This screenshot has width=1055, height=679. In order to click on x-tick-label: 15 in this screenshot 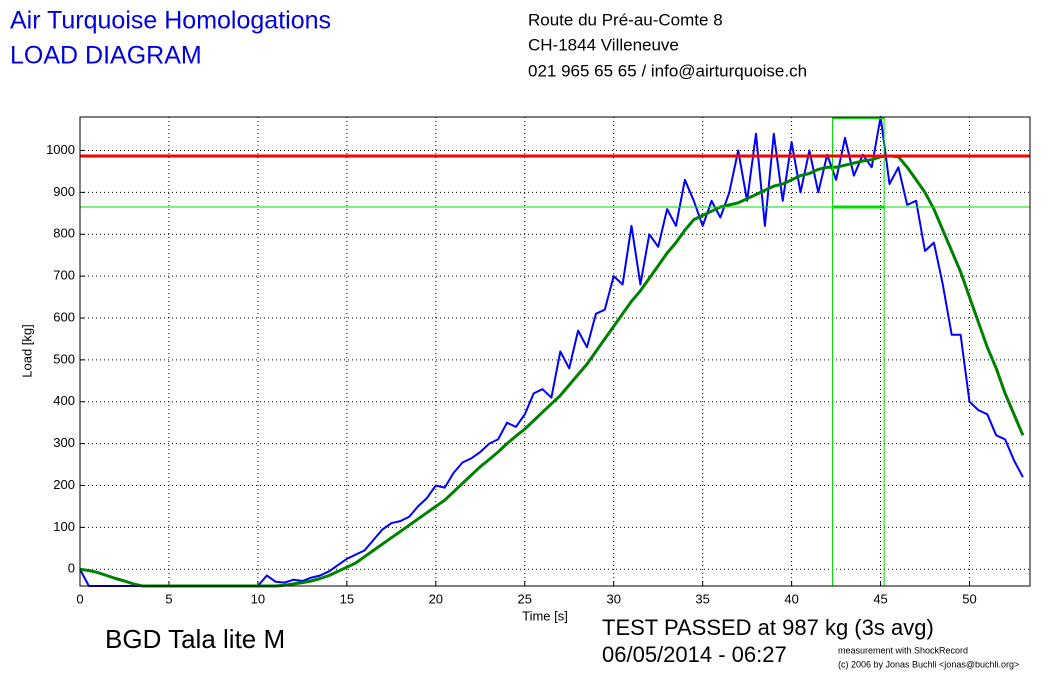, I will do `click(347, 598)`.